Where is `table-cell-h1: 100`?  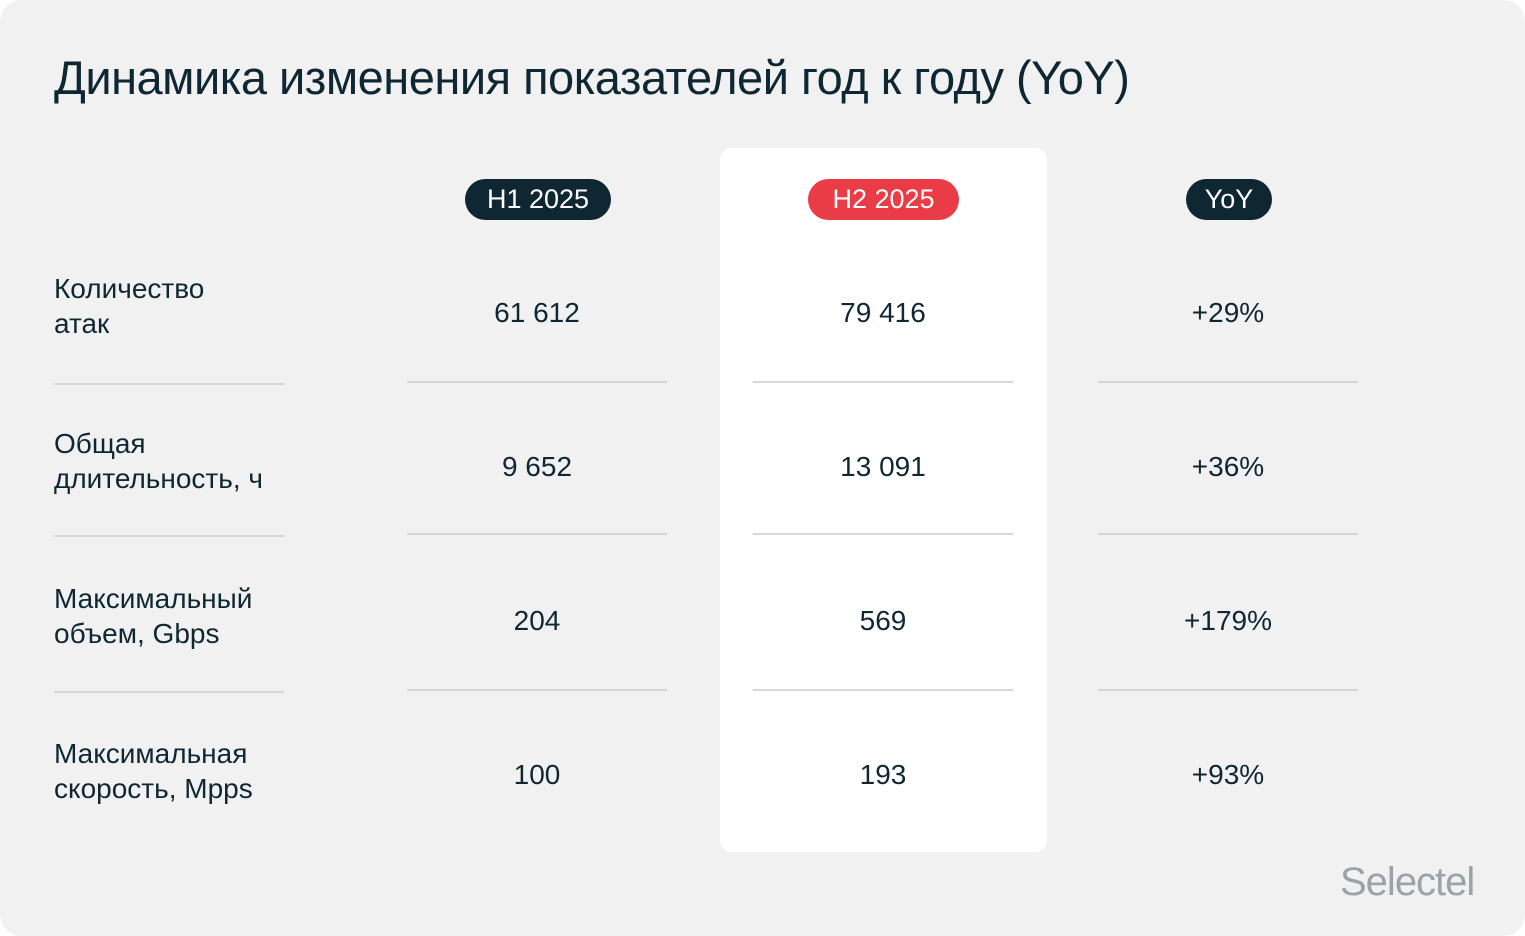
table-cell-h1: 100 is located at coordinates (537, 774).